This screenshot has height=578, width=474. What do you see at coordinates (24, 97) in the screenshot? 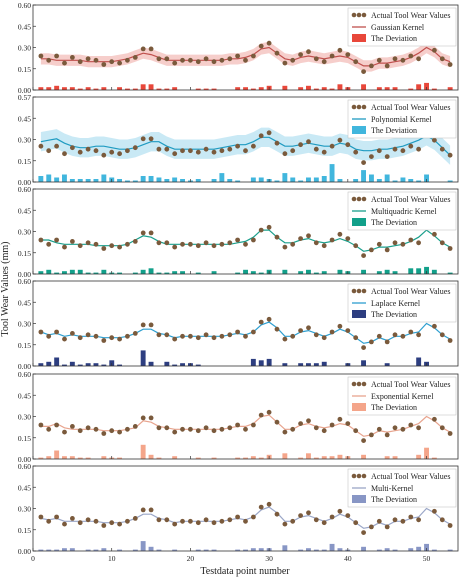
I see `y-tick-label: 0.57` at bounding box center [24, 97].